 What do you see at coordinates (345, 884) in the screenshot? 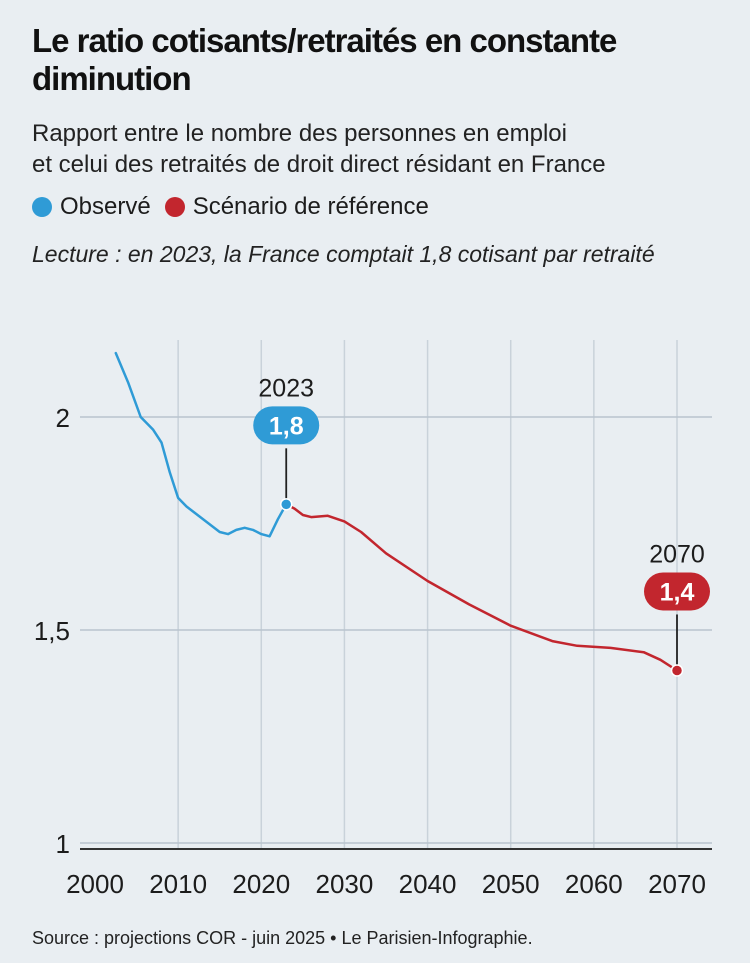
I see `x-tick-label: 2030` at bounding box center [345, 884].